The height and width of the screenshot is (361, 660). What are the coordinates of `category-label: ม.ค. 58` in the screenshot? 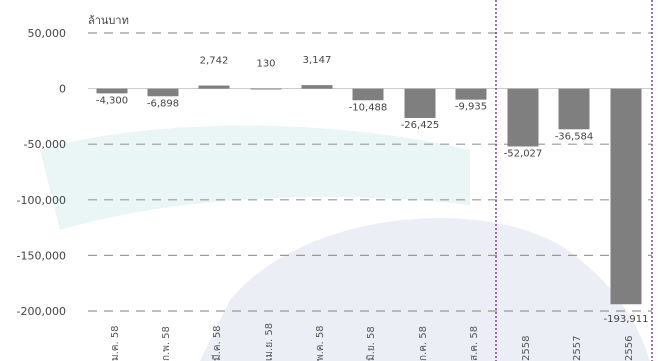 It's located at (115, 343).